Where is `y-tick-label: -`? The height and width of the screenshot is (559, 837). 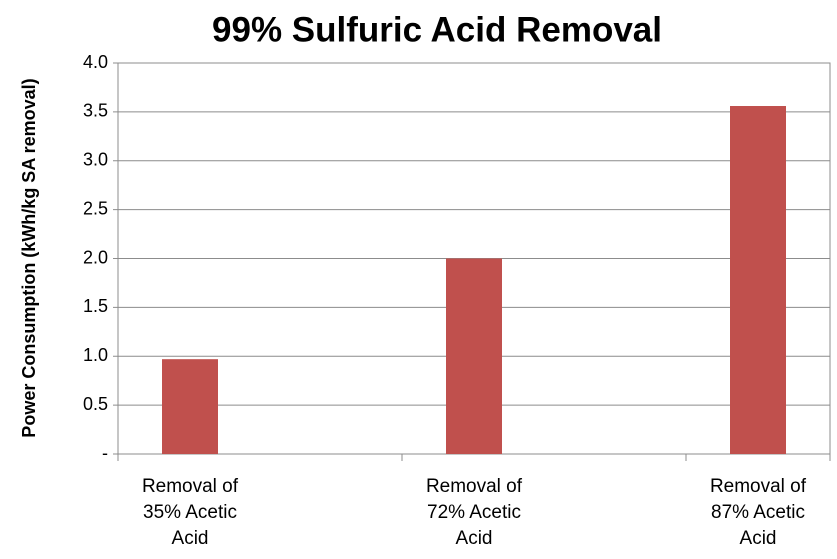 y-tick-label: - is located at coordinates (105, 453).